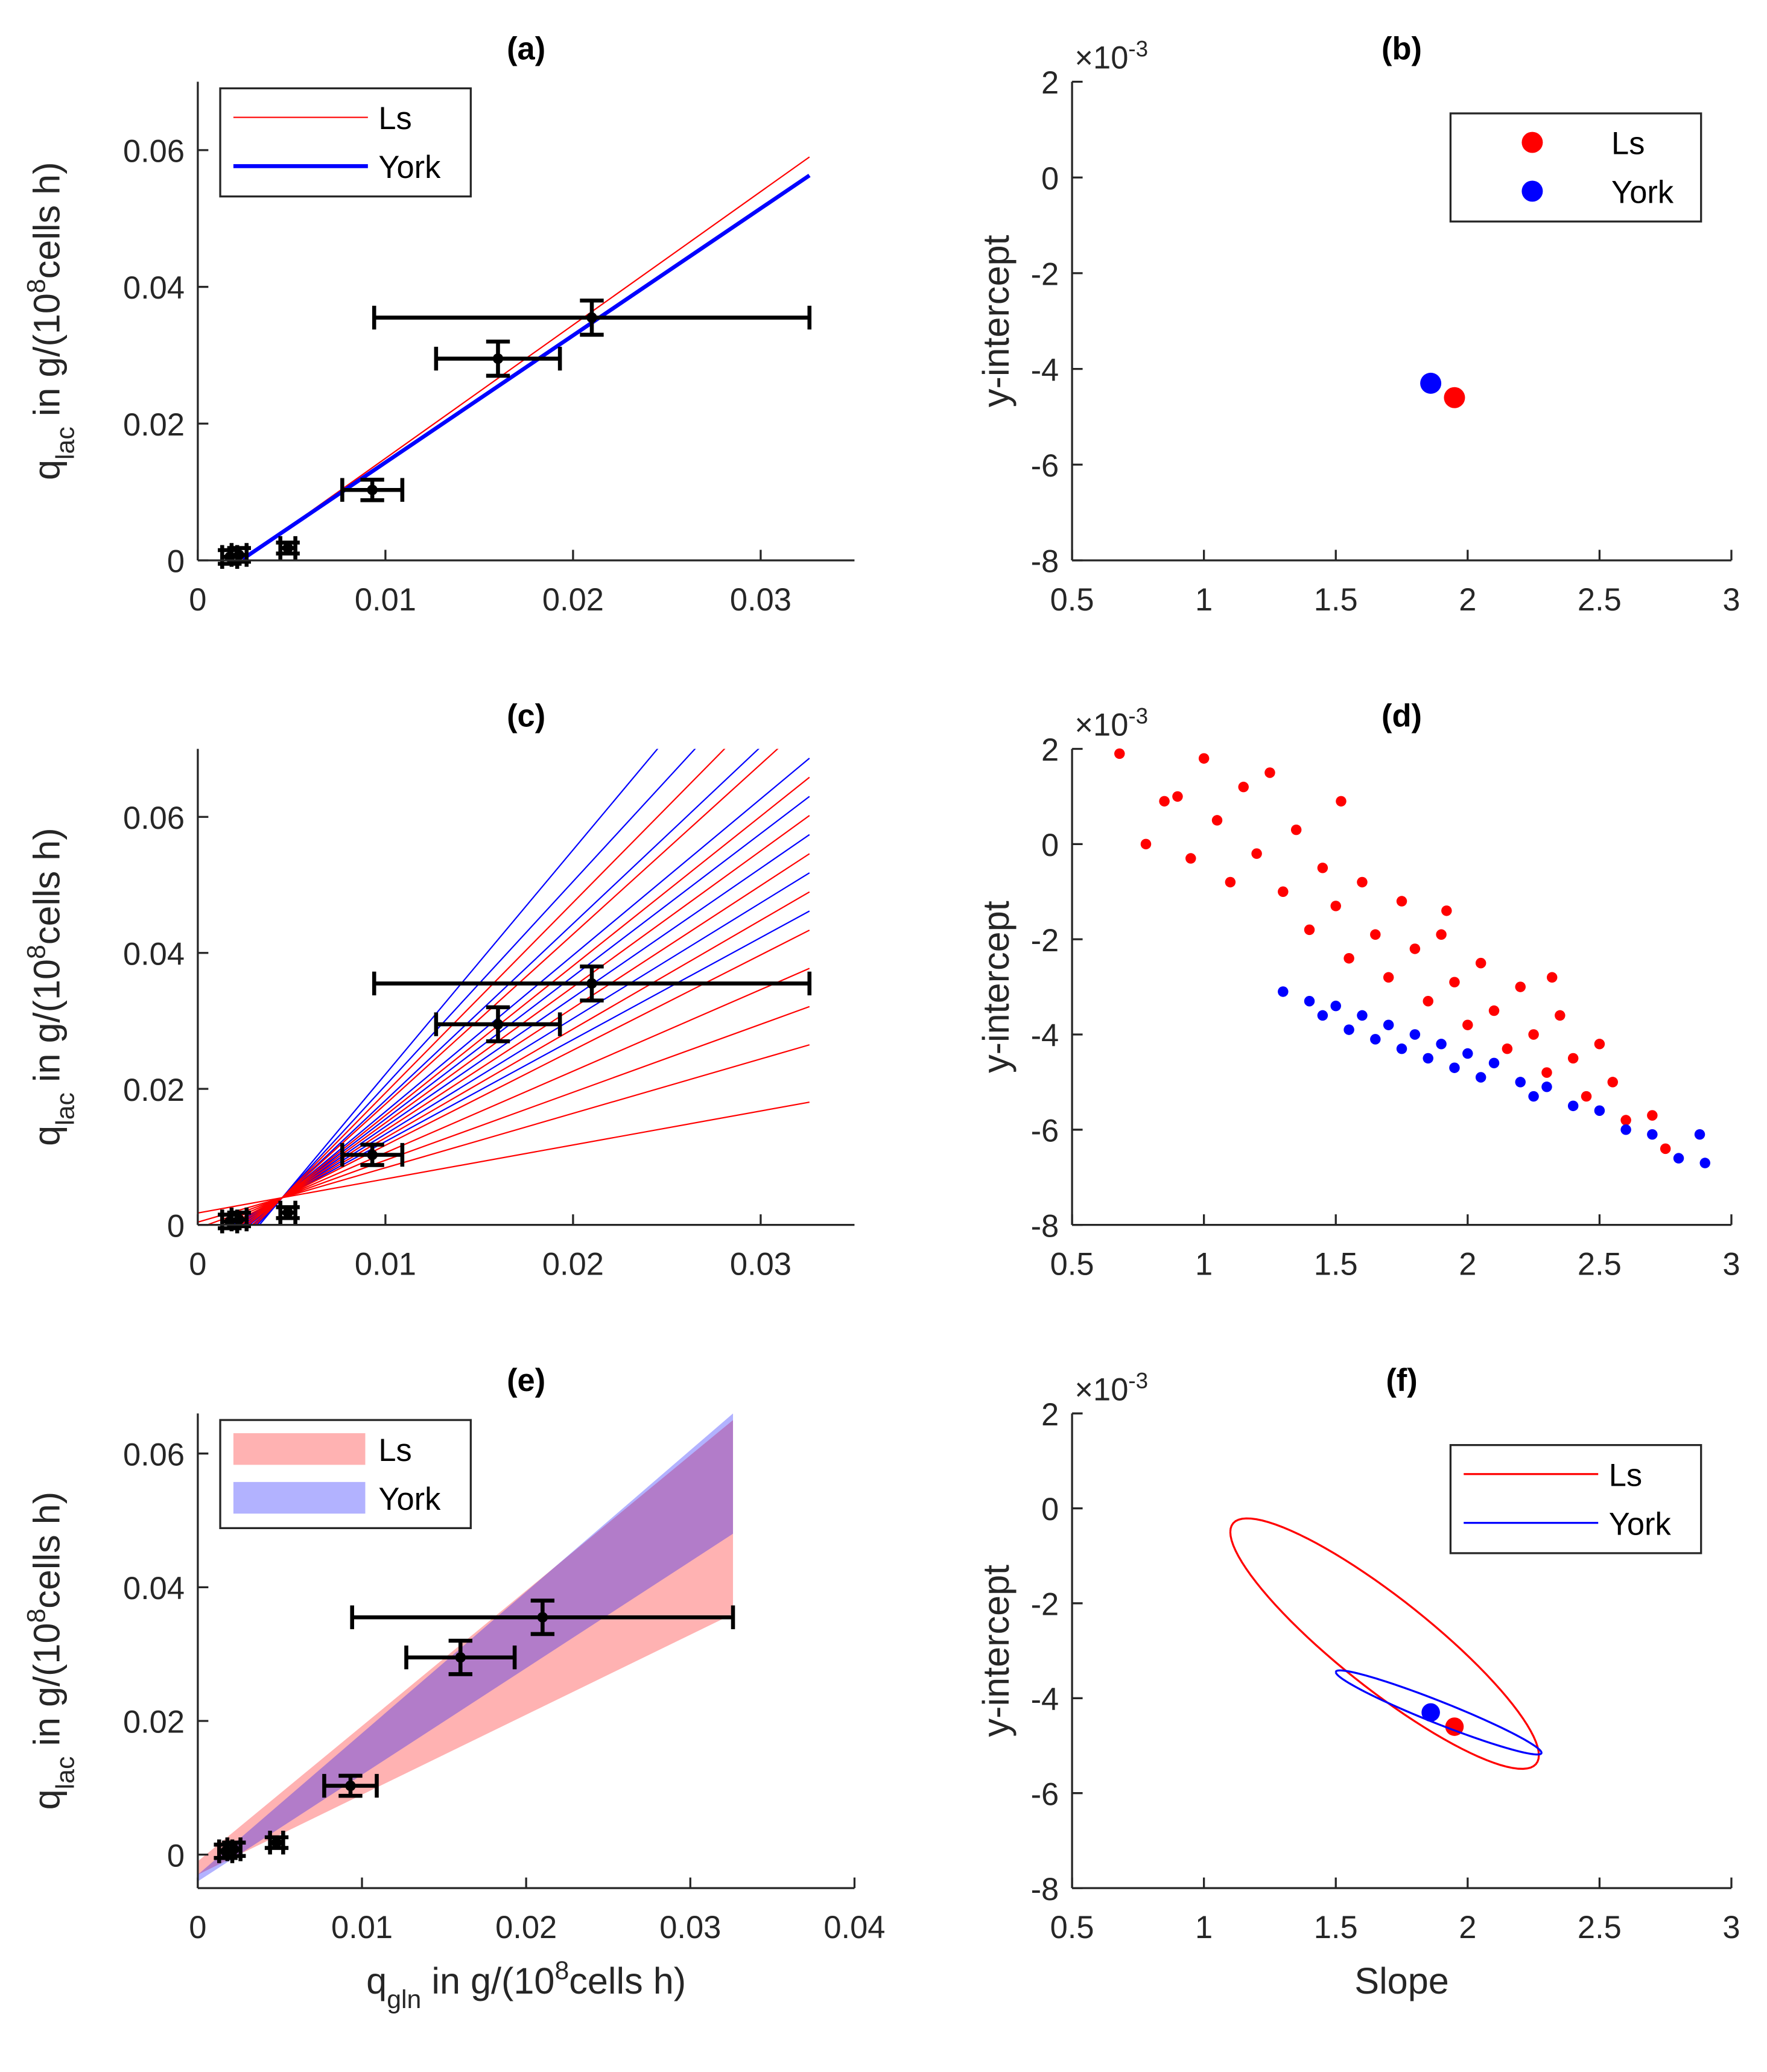 The width and height of the screenshot is (1767, 2072). I want to click on y-exponent: ×10⁻³, so click(1111, 1388).